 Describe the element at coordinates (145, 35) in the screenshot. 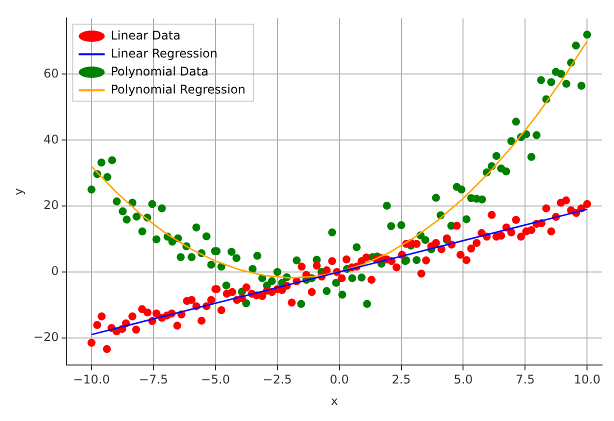

I see `legend-label: Linear Data` at that location.